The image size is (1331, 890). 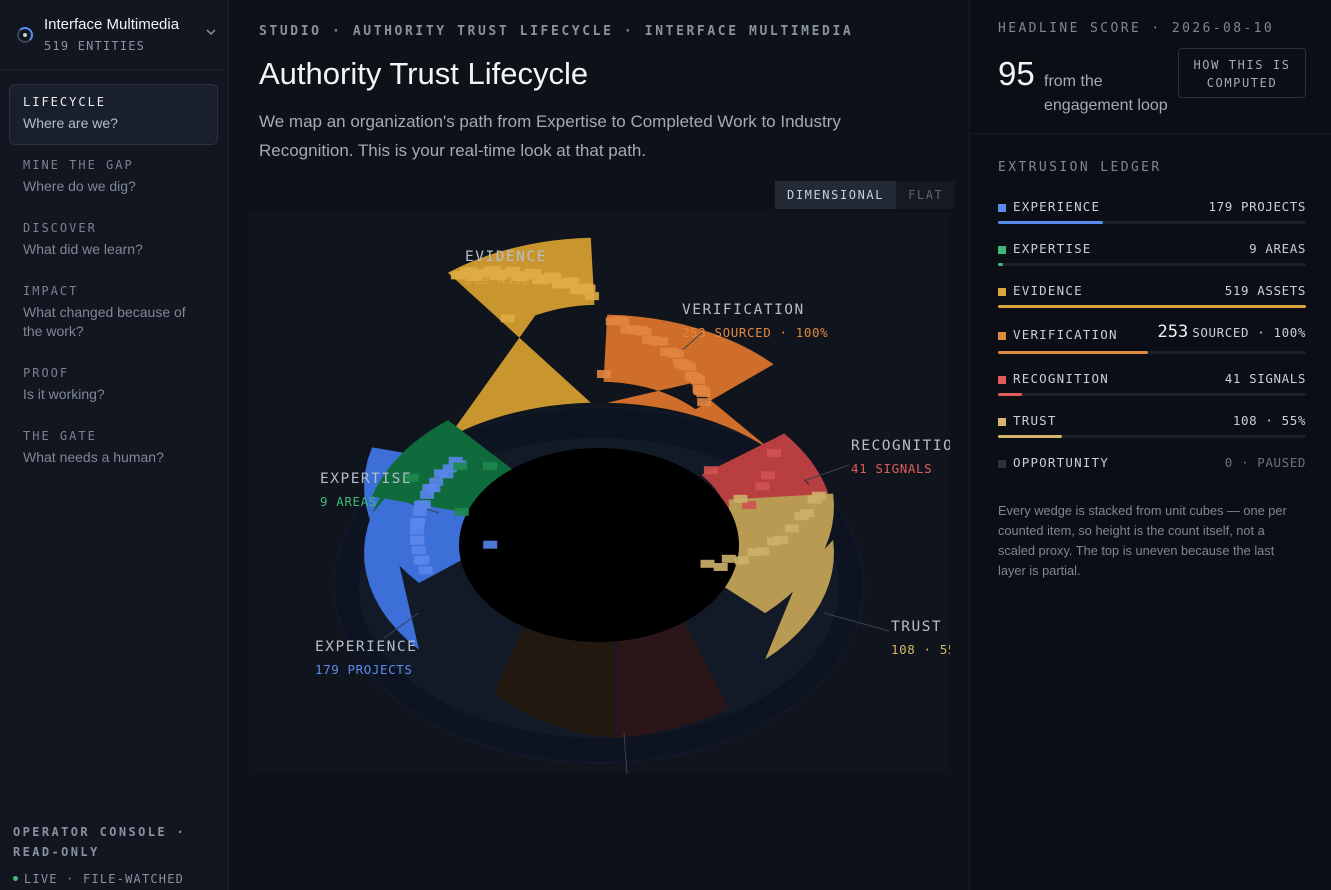 I want to click on nav-item-lifecycle: LIFECYCLE Where are we?, so click(x=113, y=114).